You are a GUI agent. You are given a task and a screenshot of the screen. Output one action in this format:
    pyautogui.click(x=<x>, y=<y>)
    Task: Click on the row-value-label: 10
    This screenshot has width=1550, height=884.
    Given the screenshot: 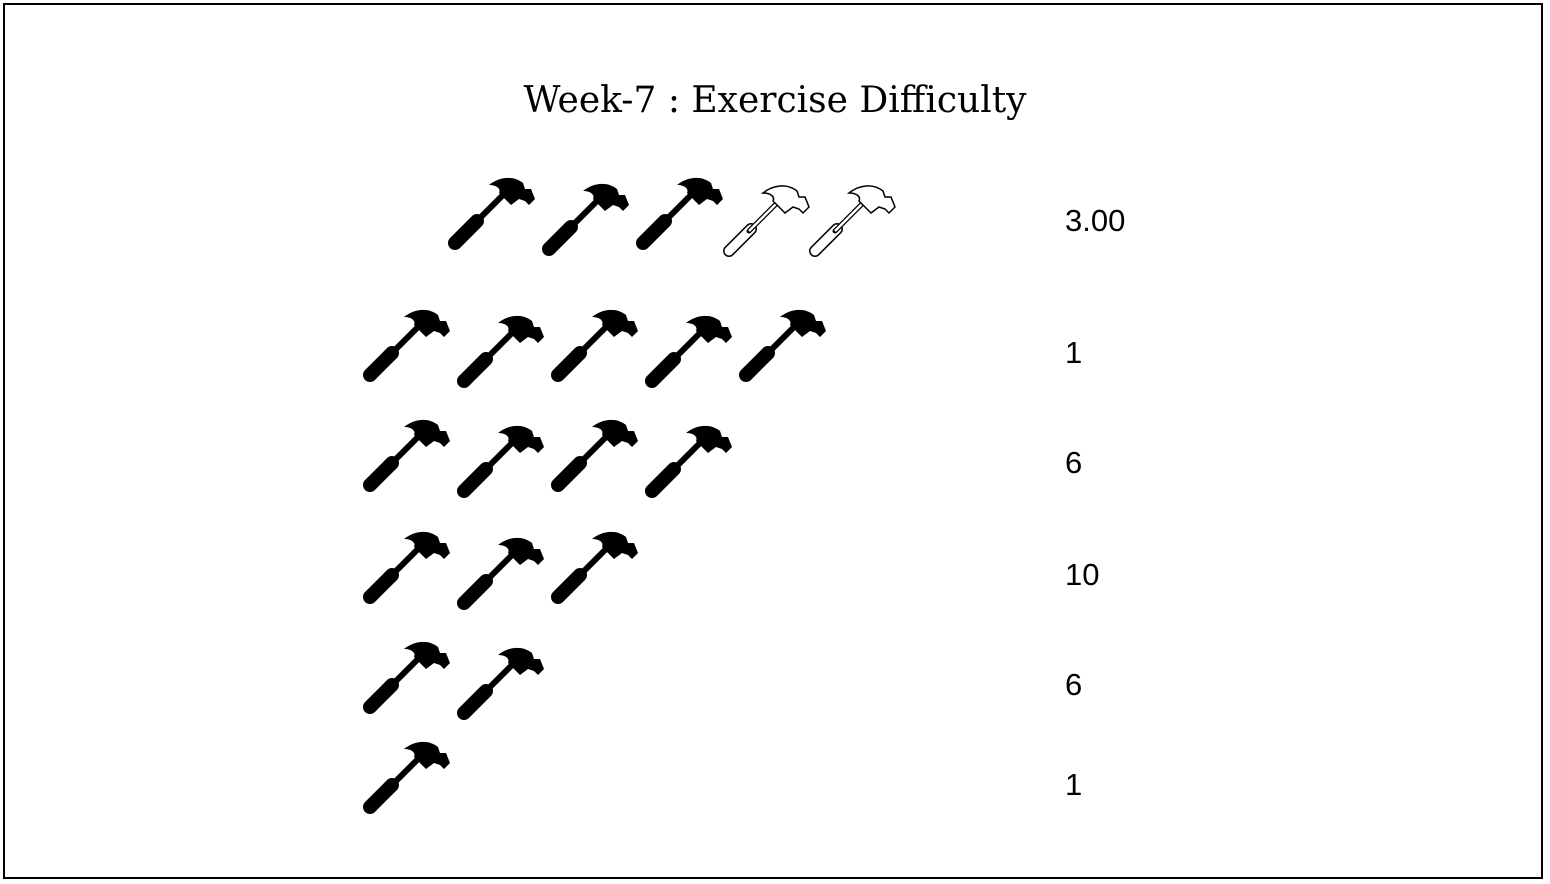 What is the action you would take?
    pyautogui.click(x=1082, y=574)
    